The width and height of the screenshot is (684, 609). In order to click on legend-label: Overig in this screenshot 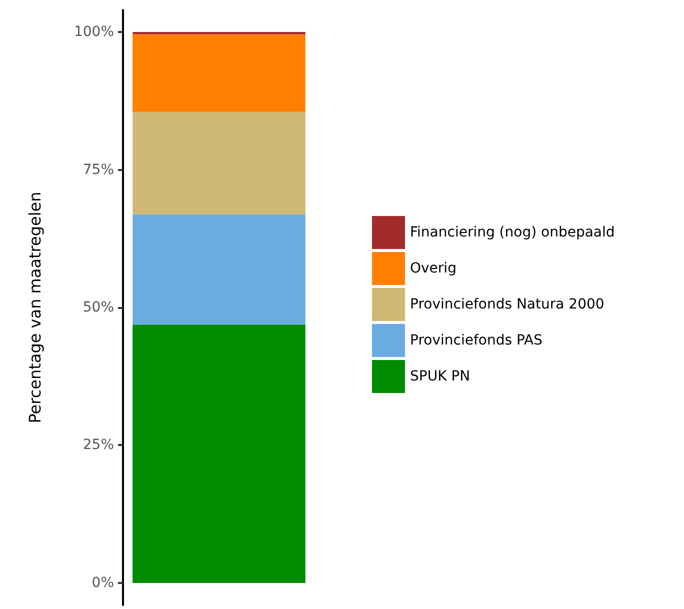, I will do `click(433, 268)`.